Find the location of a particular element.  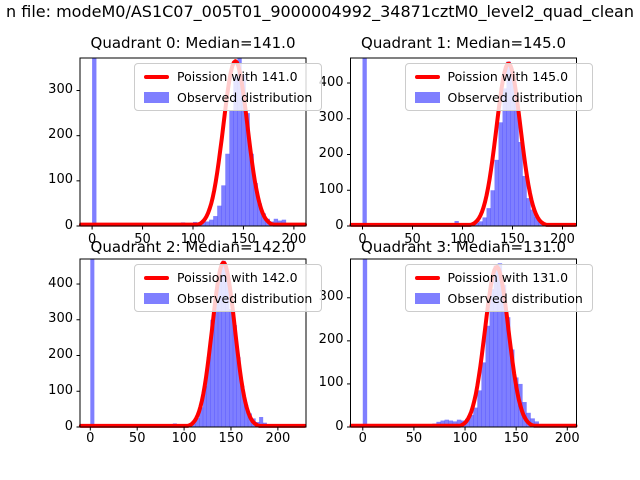

legend-entry-poisson: Poission with 141.0 is located at coordinates (228, 77).